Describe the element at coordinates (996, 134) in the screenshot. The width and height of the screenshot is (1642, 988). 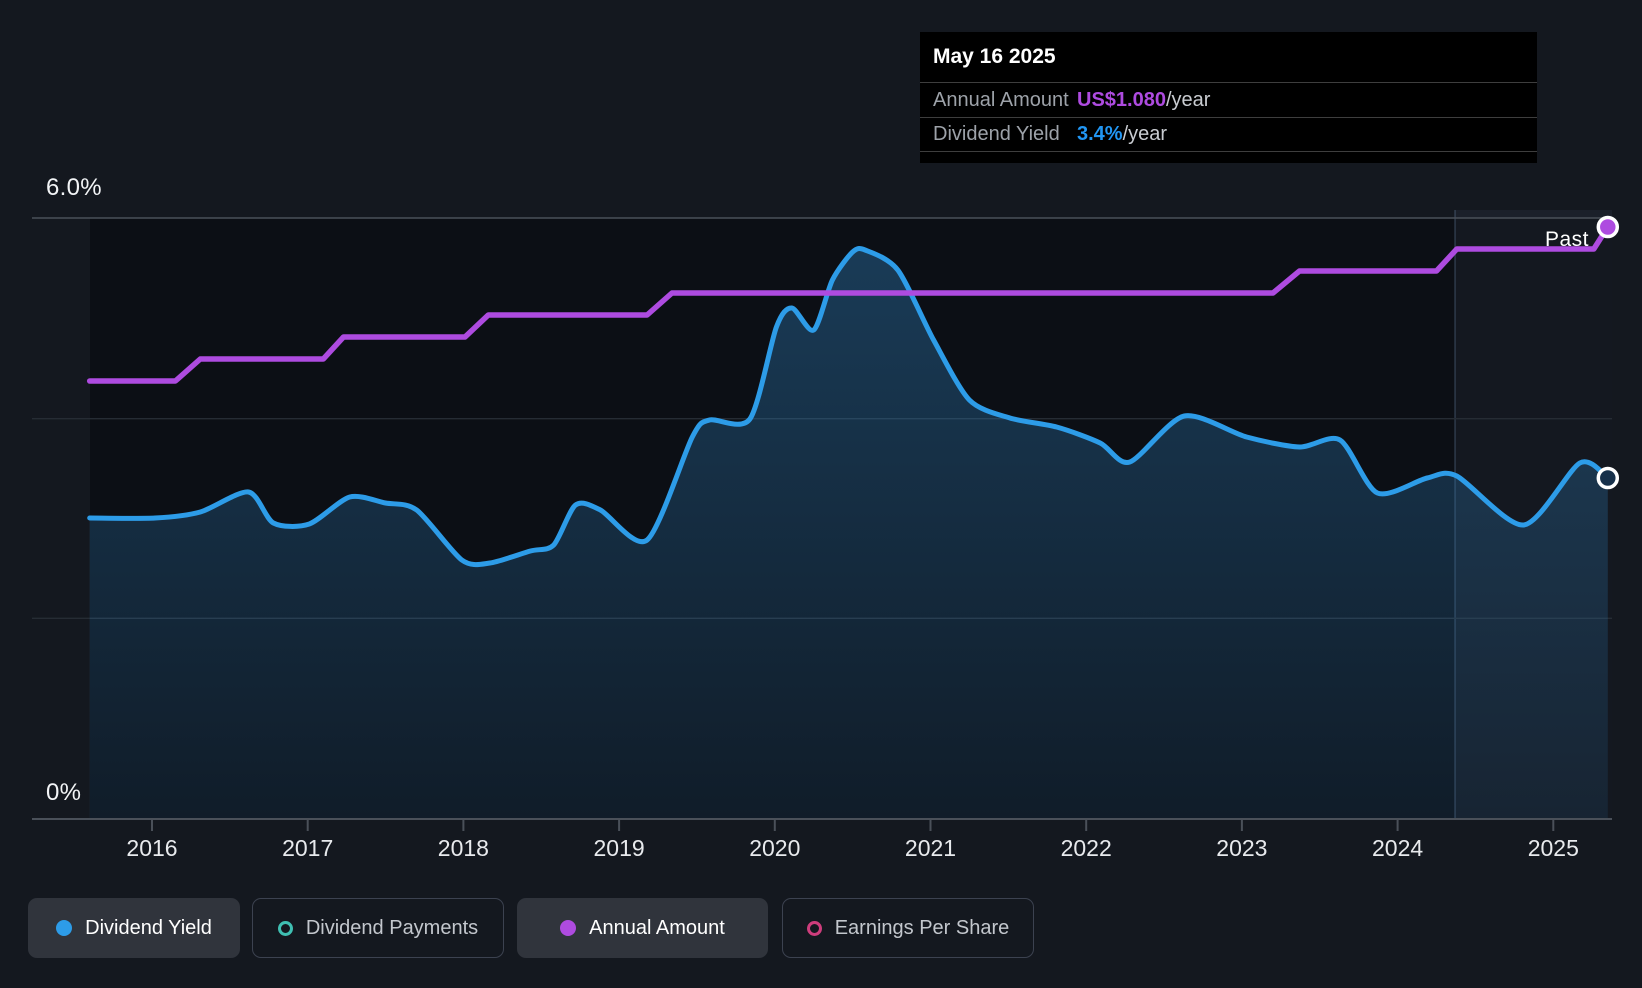
I see `tooltip-dividend-yield-label: Dividend Yield` at that location.